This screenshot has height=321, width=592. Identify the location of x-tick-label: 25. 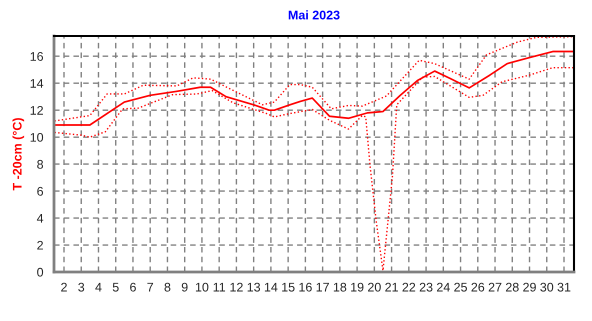
(460, 287).